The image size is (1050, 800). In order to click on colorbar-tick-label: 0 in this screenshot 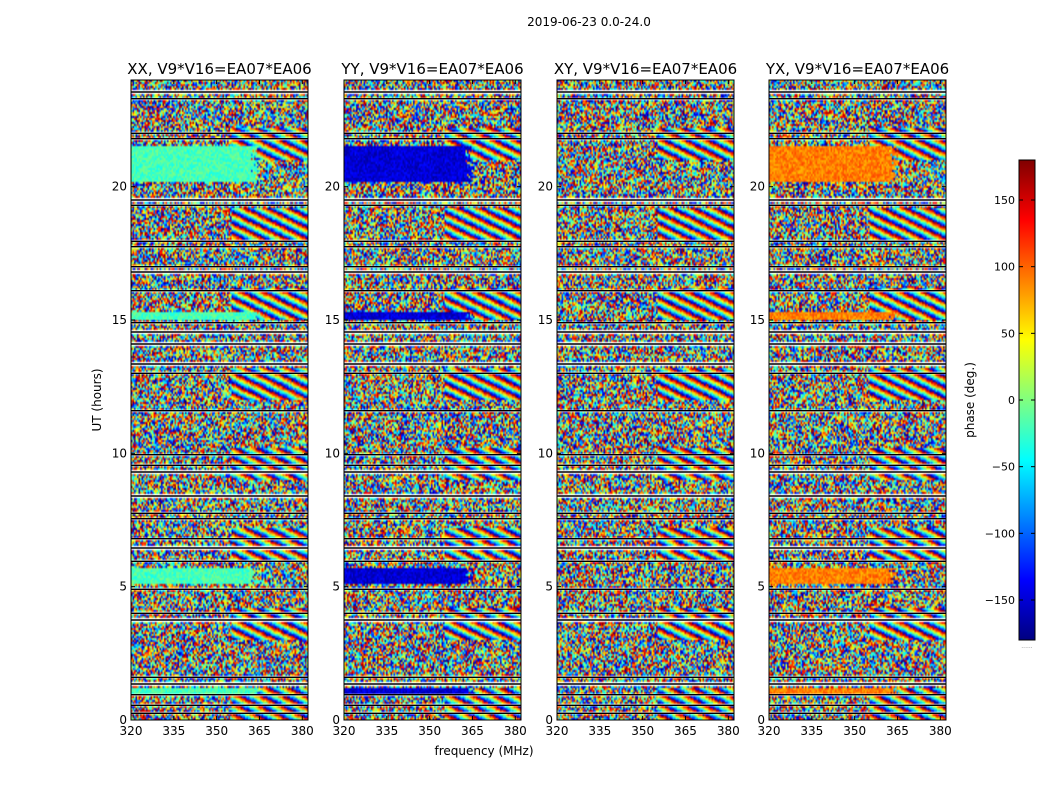, I will do `click(1011, 400)`.